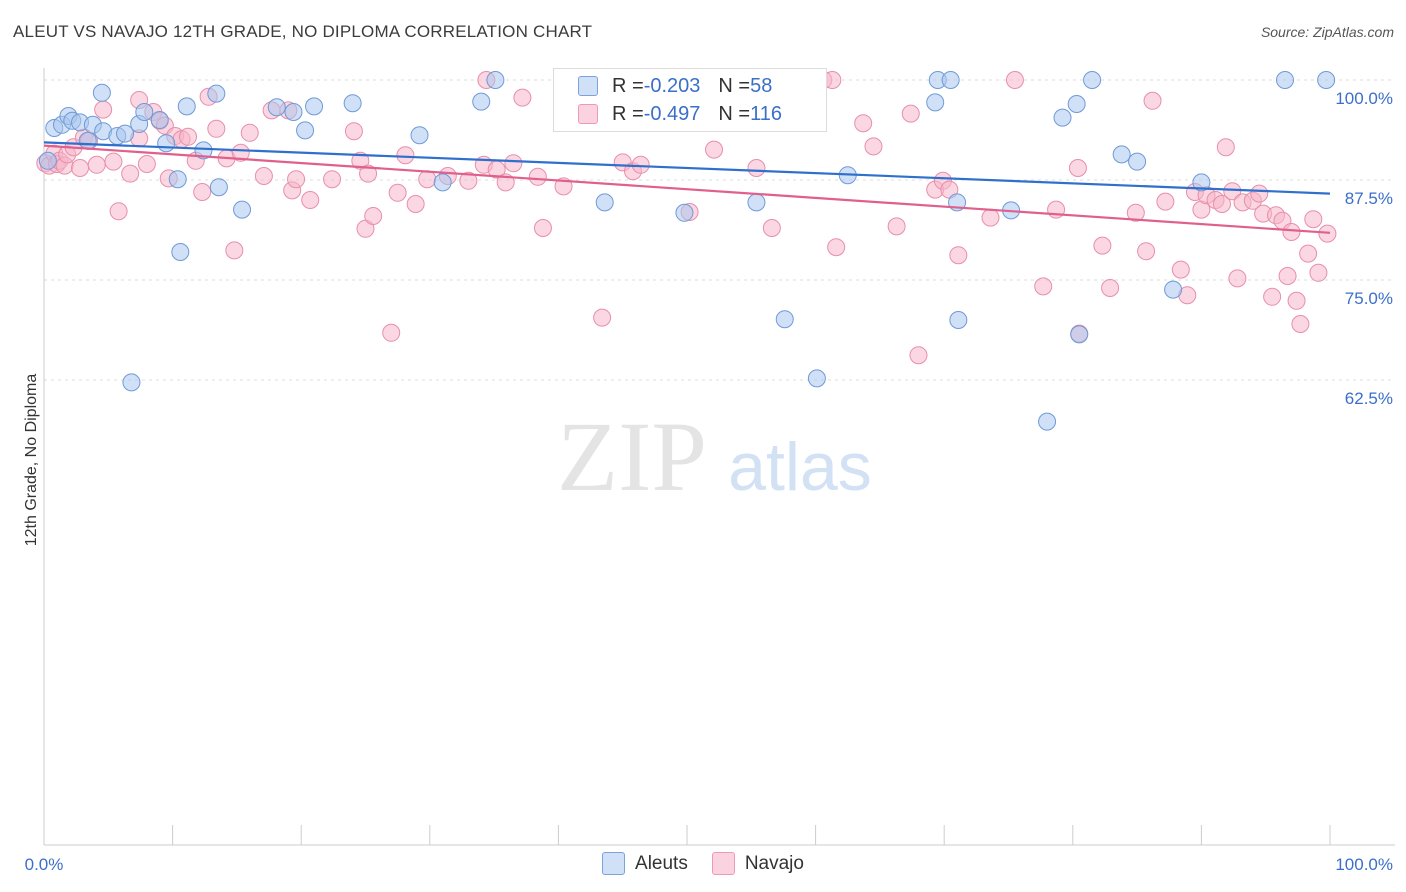  I want to click on r-value: -0.497, so click(672, 113).